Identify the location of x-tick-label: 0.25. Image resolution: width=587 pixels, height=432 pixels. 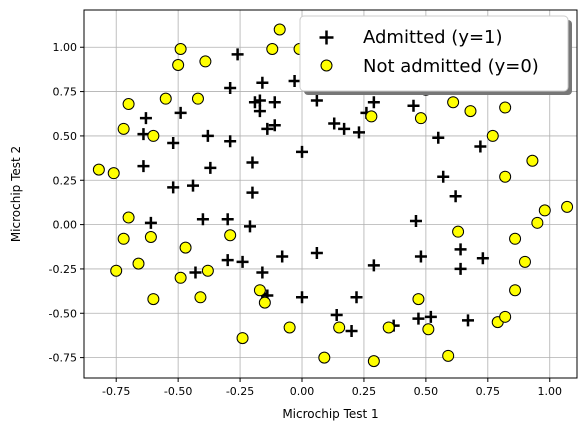
(364, 391).